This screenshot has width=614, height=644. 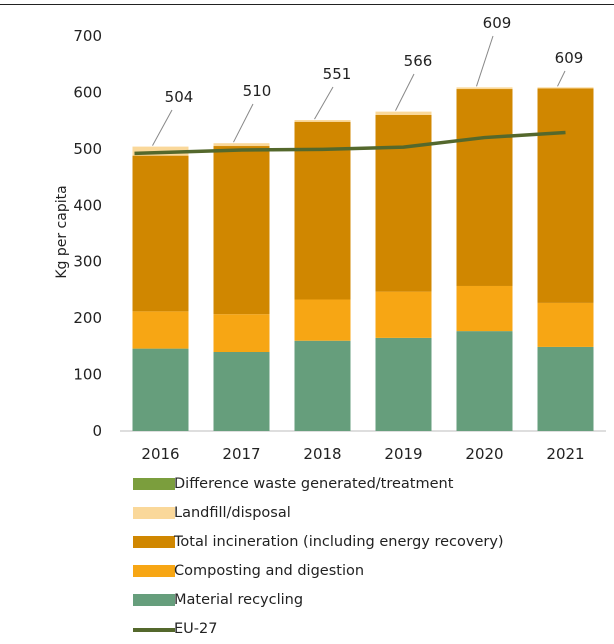 What do you see at coordinates (160, 454) in the screenshot?
I see `x-tick-label: 2016` at bounding box center [160, 454].